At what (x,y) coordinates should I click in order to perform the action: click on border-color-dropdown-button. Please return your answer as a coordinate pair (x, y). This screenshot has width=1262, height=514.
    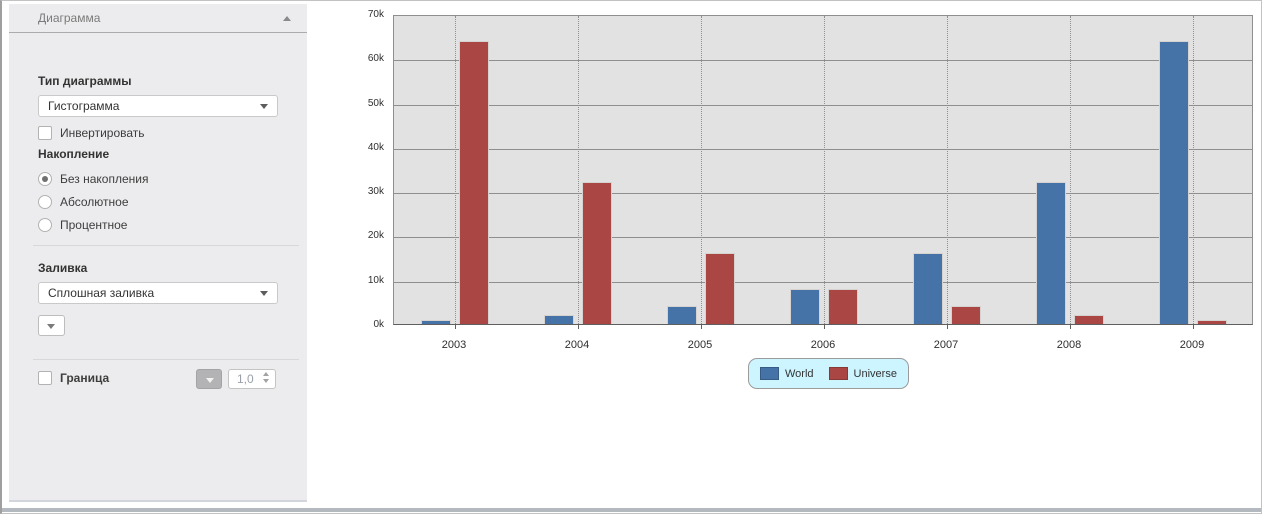
    Looking at the image, I should click on (209, 379).